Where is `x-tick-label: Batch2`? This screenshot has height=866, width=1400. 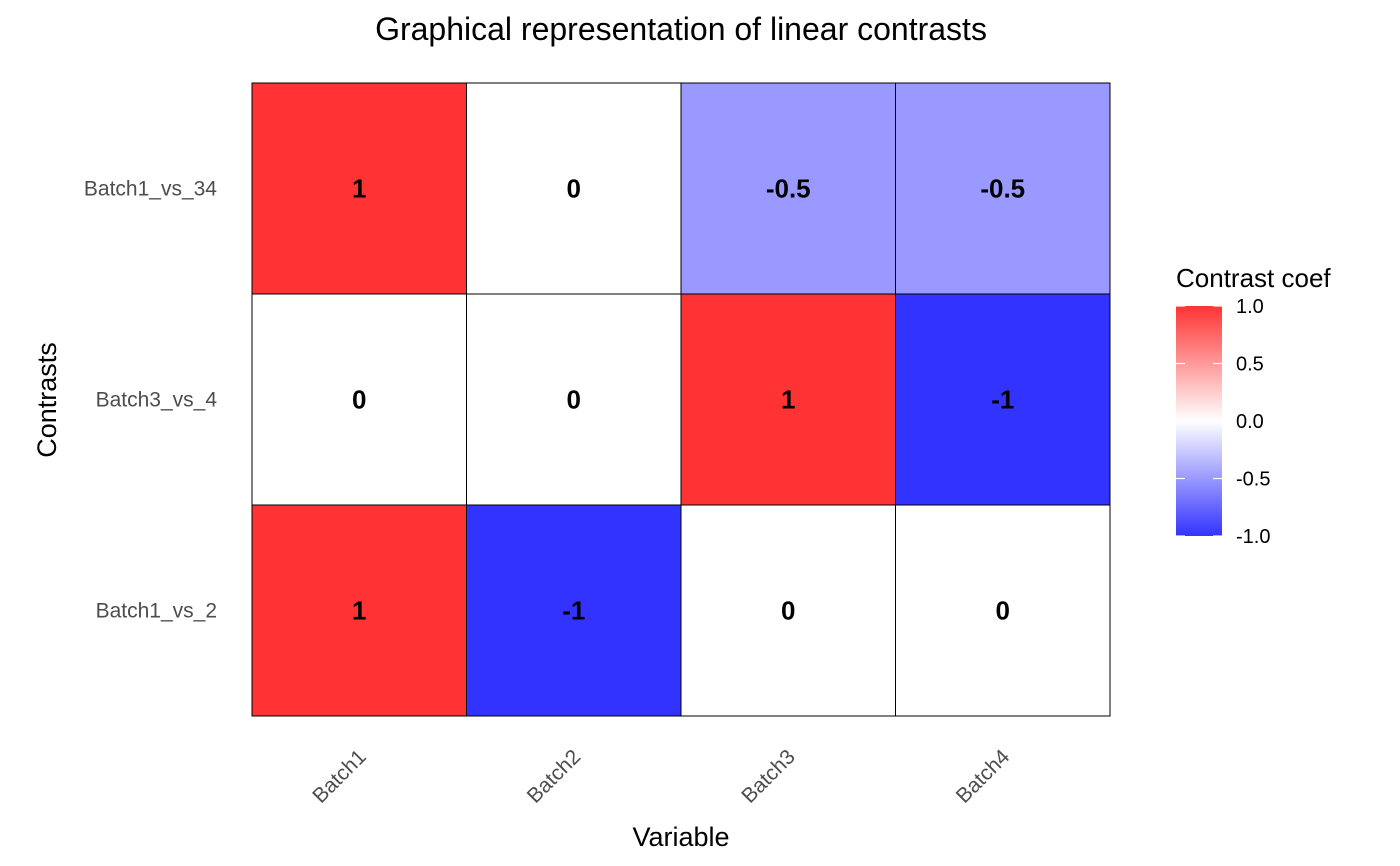
x-tick-label: Batch2 is located at coordinates (554, 776).